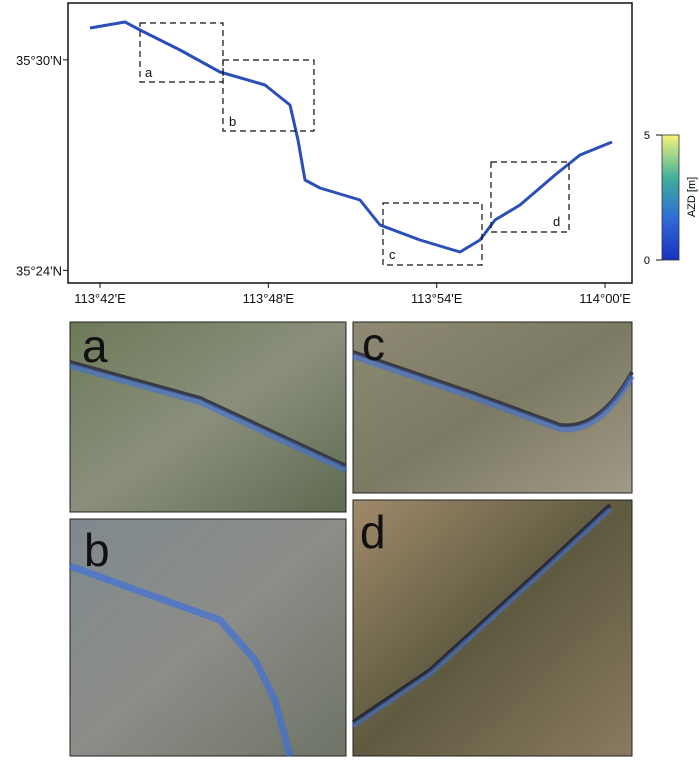 This screenshot has height=763, width=699. Describe the element at coordinates (373, 532) in the screenshot. I see `panel-label: d` at that location.